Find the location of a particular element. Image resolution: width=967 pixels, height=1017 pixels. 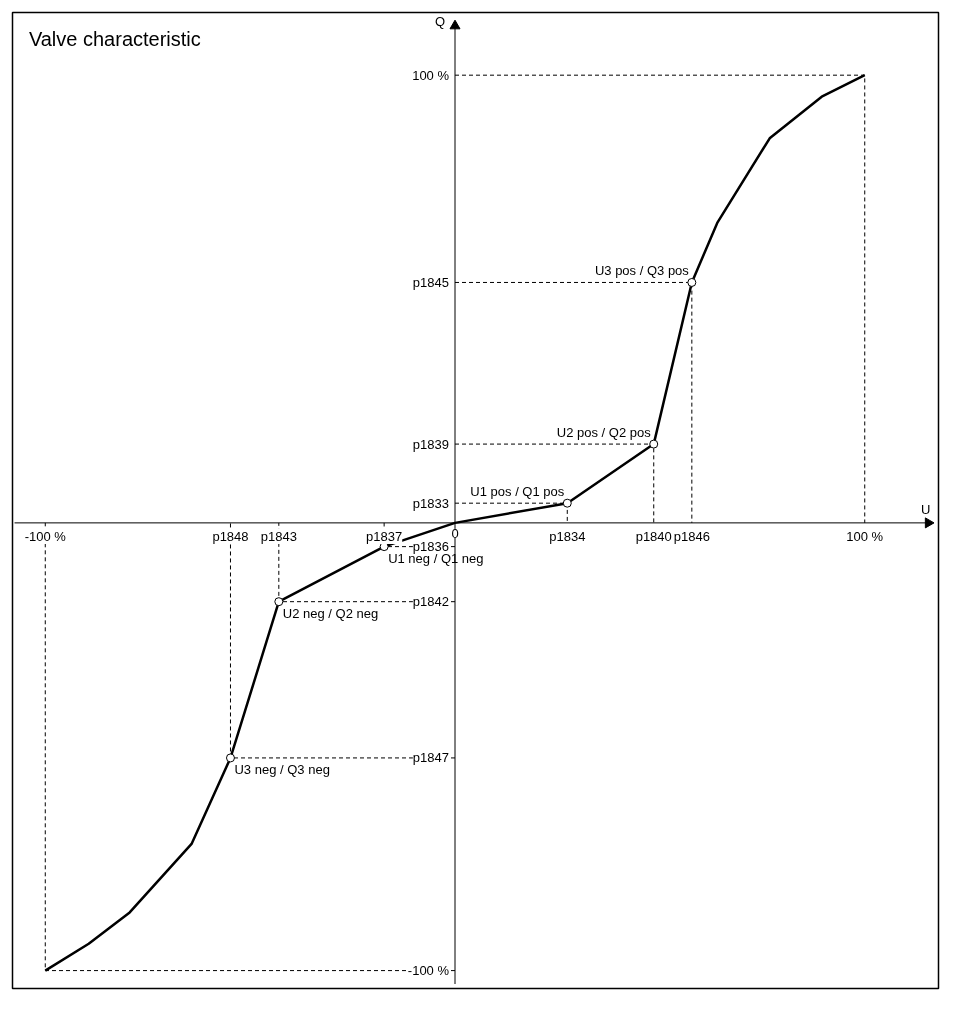

y-tick-label: p1839 is located at coordinates (431, 444).